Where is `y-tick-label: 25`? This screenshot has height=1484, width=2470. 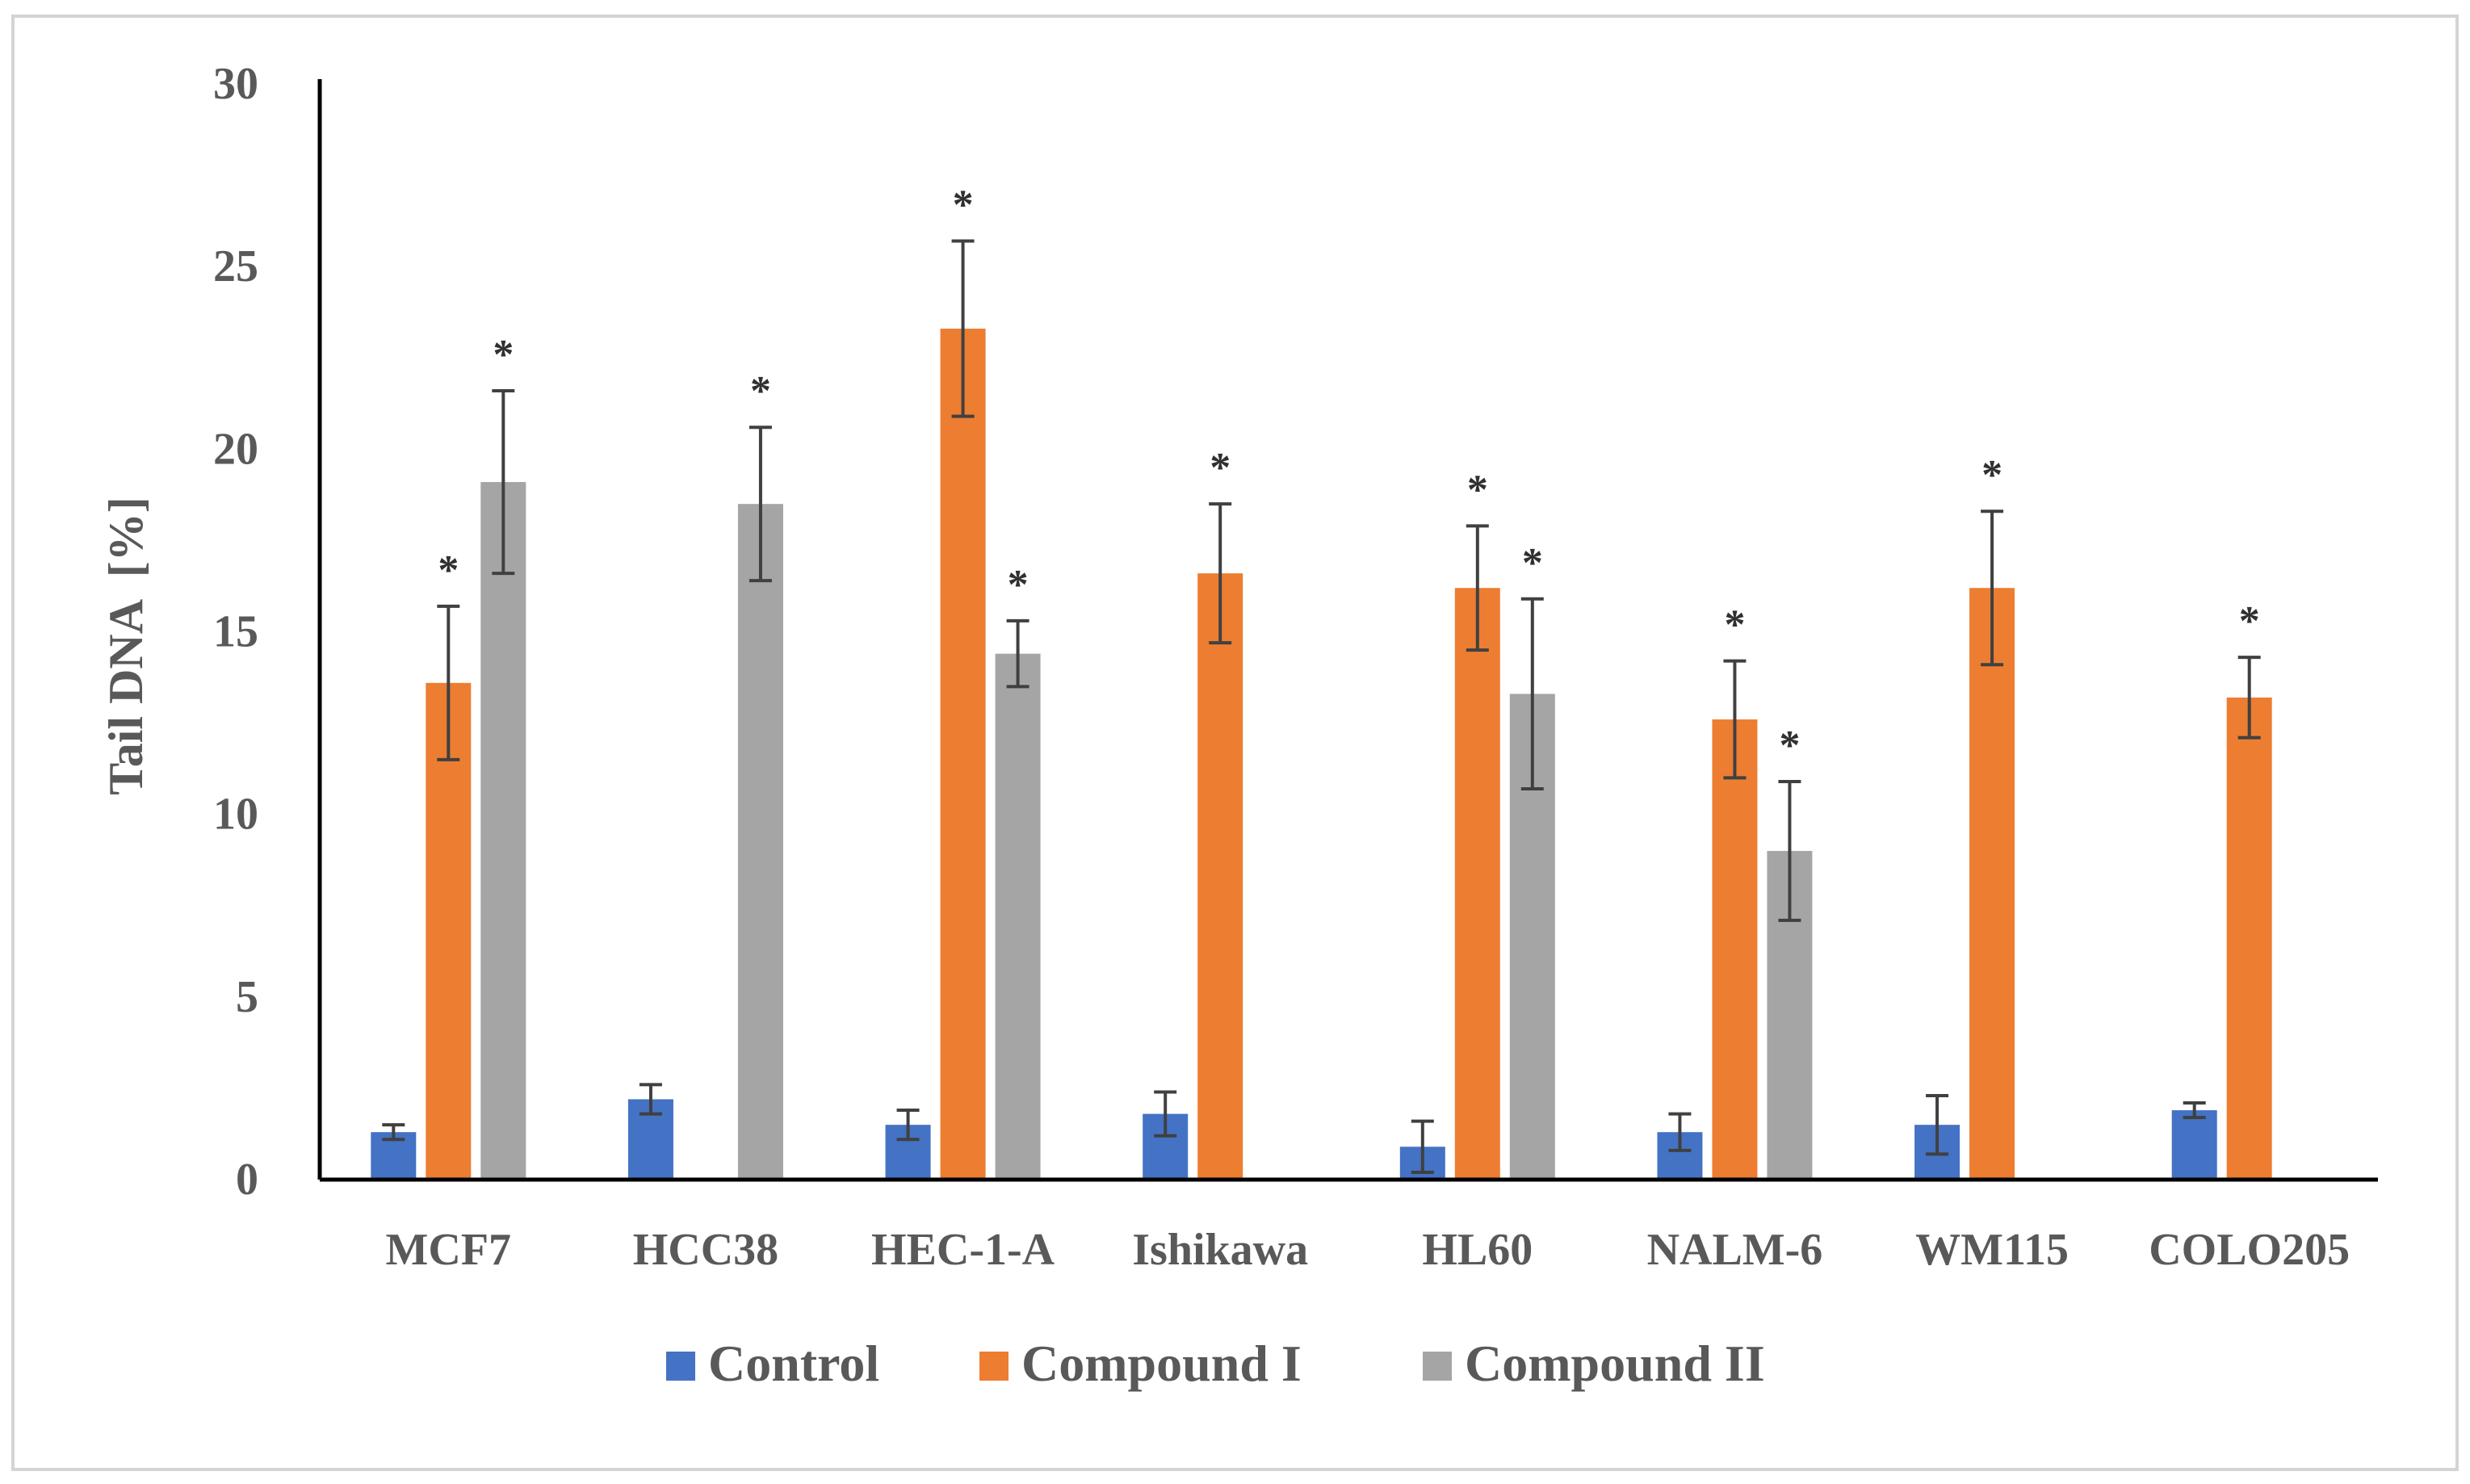 y-tick-label: 25 is located at coordinates (236, 266).